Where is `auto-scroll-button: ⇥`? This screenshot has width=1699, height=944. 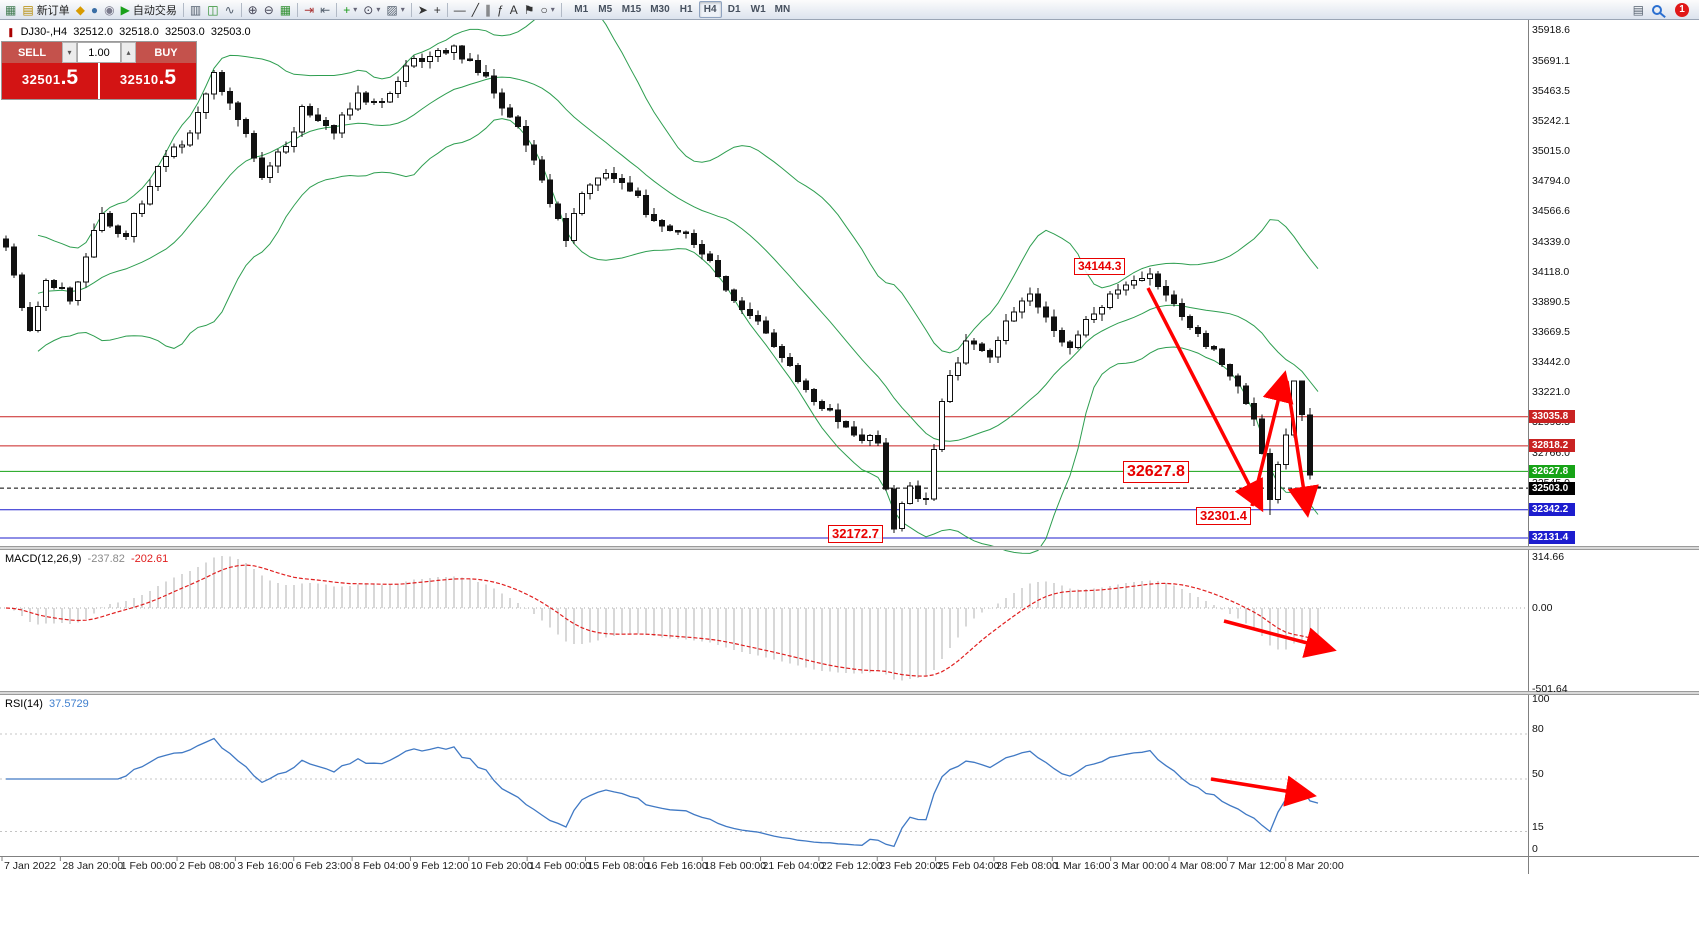
auto-scroll-button: ⇥ is located at coordinates (309, 10).